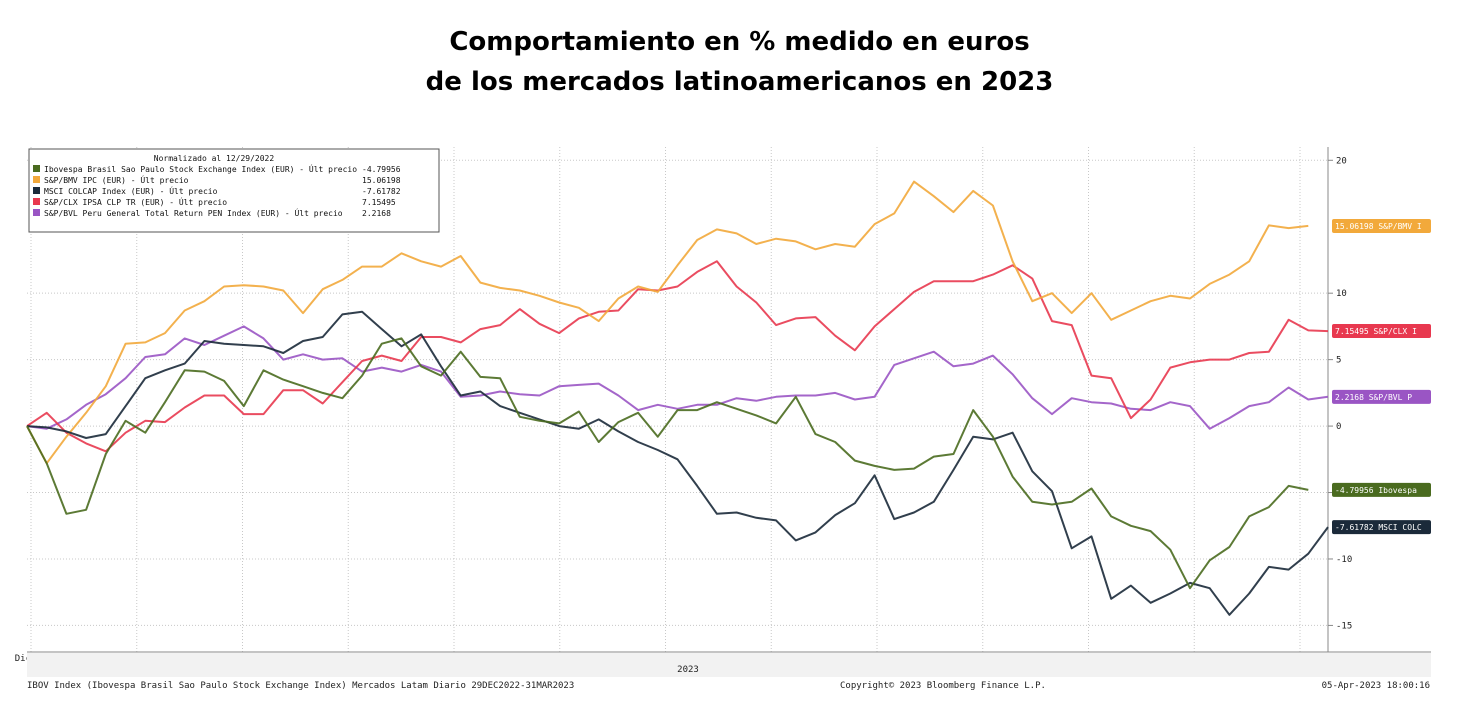  I want to click on end-label-text: -7.61782 MSCI COLC, so click(1378, 527).